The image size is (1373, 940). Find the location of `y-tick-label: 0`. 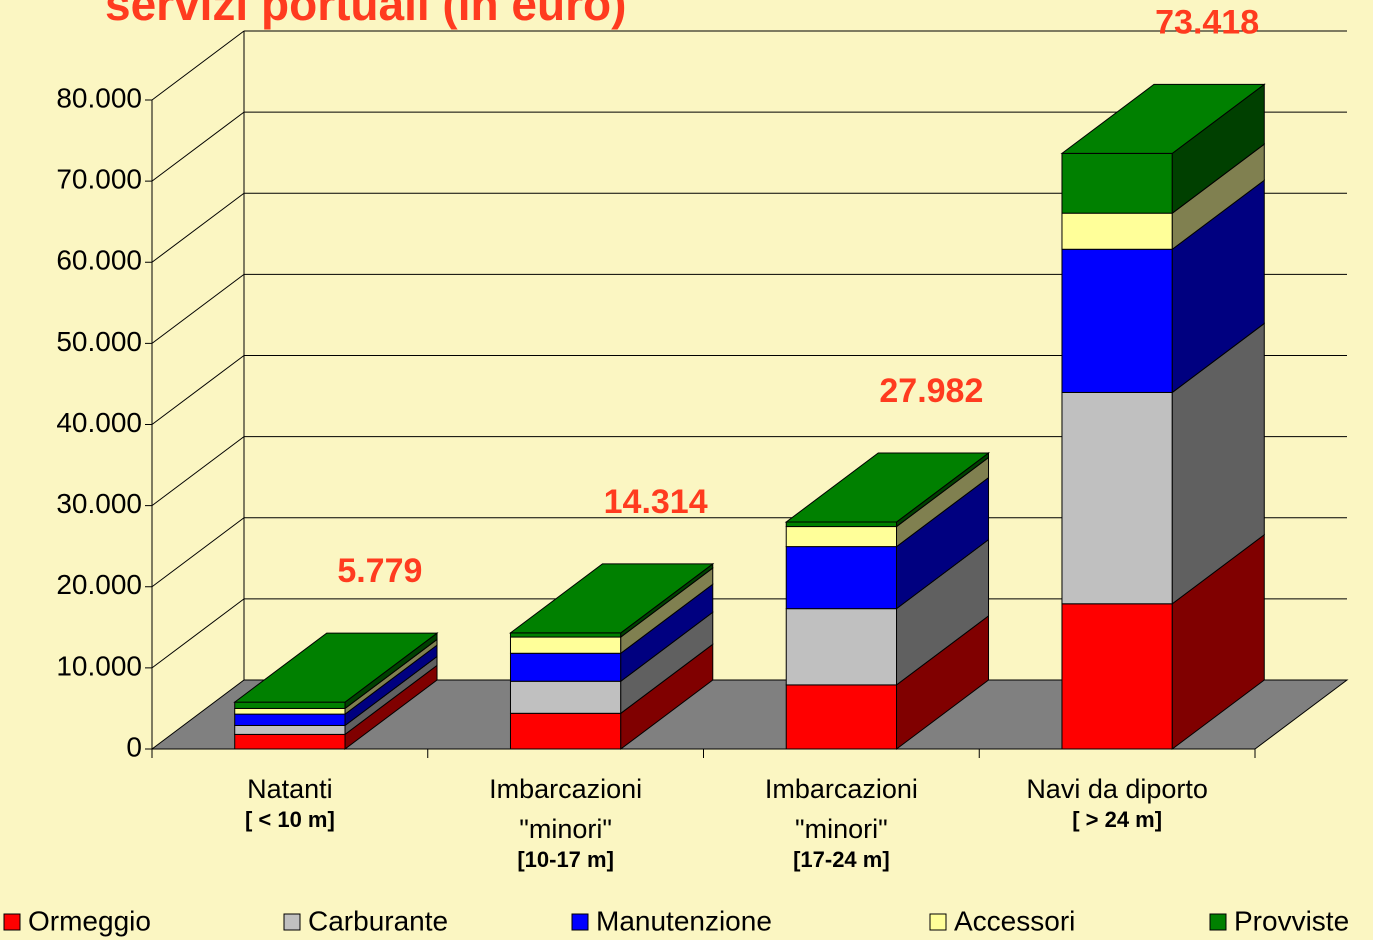

y-tick-label: 0 is located at coordinates (134, 746).